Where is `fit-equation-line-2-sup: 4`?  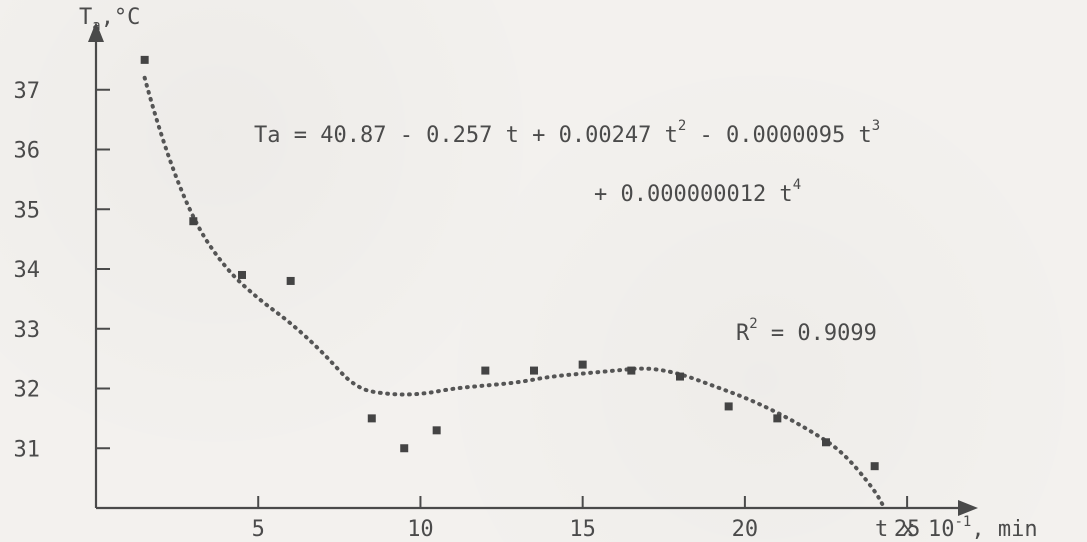
fit-equation-line-2-sup: 4 is located at coordinates (797, 185).